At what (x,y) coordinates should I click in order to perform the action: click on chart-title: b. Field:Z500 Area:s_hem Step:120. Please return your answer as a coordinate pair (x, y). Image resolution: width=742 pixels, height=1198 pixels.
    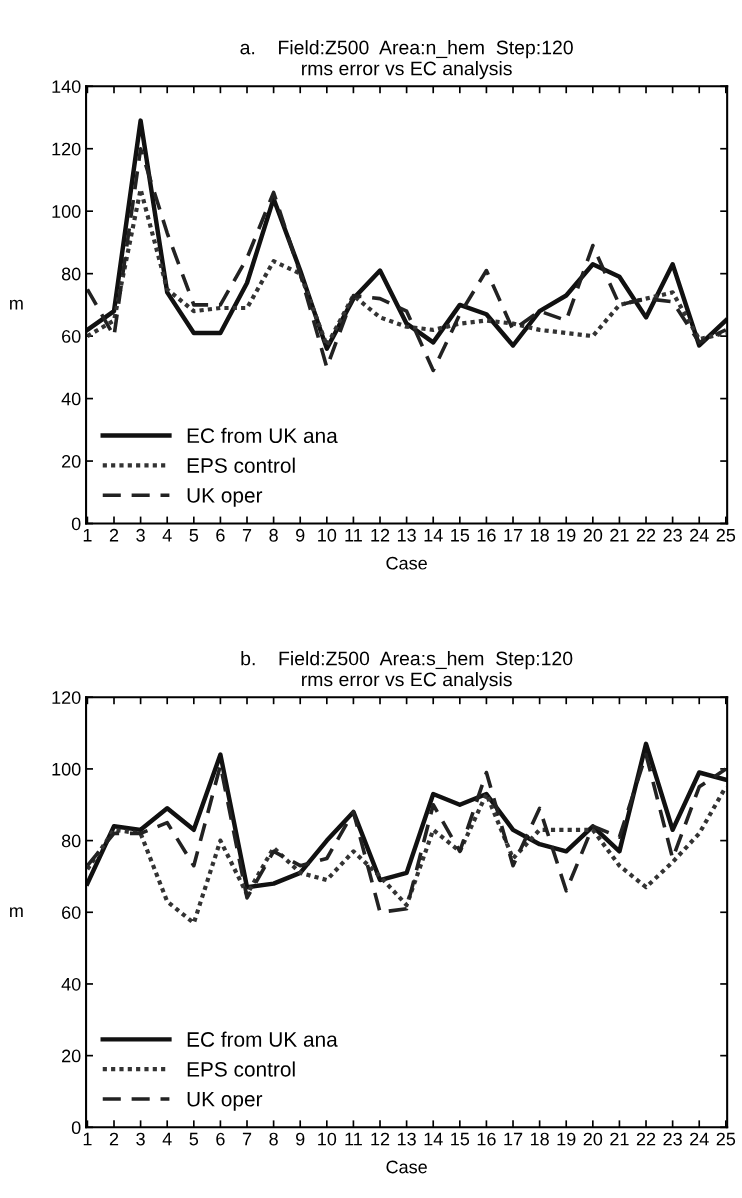
    Looking at the image, I should click on (407, 660).